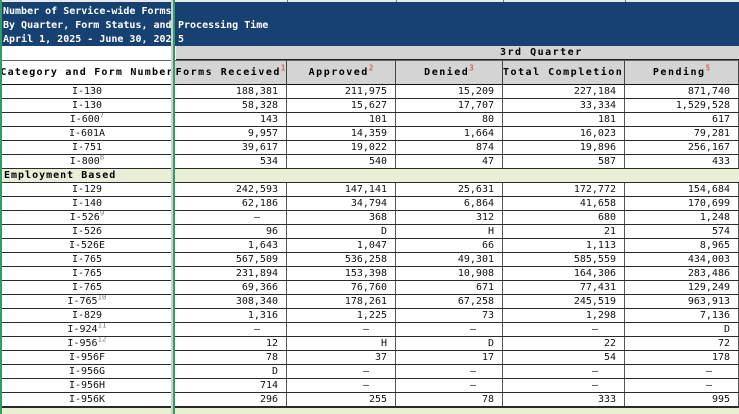 The height and width of the screenshot is (414, 739). I want to click on value-cell: 153,398, so click(341, 273).